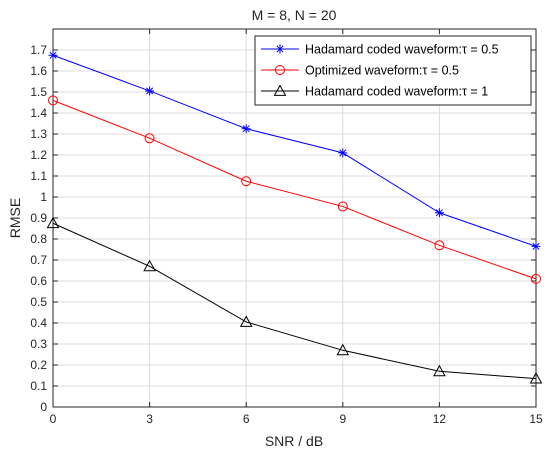 The height and width of the screenshot is (454, 550). Describe the element at coordinates (246, 419) in the screenshot. I see `x-tick-label: 6` at that location.